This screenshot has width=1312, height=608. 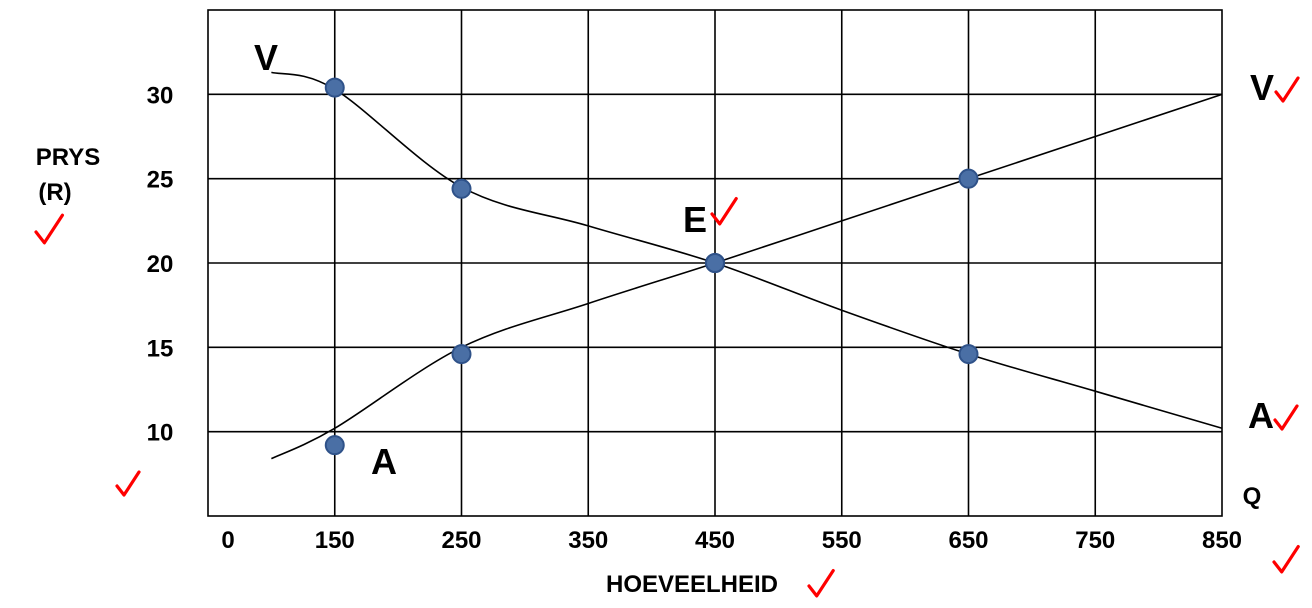 What do you see at coordinates (461, 540) in the screenshot?
I see `x-tick-label: 250` at bounding box center [461, 540].